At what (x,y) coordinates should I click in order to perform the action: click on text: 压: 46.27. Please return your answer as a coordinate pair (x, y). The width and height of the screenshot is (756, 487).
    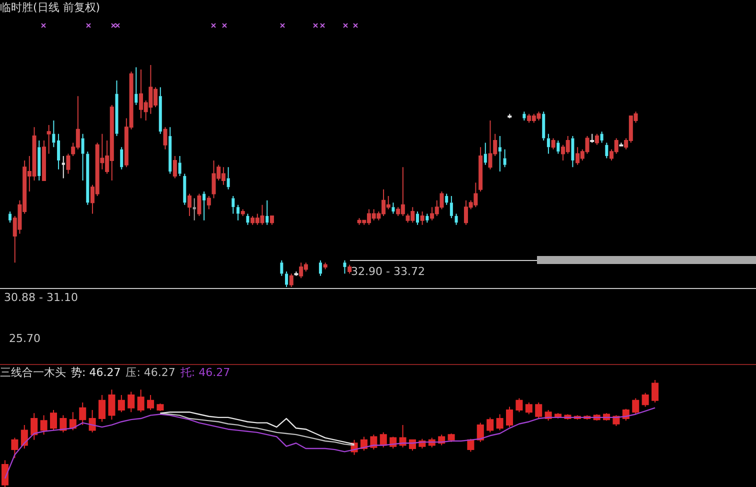
    Looking at the image, I should click on (151, 372).